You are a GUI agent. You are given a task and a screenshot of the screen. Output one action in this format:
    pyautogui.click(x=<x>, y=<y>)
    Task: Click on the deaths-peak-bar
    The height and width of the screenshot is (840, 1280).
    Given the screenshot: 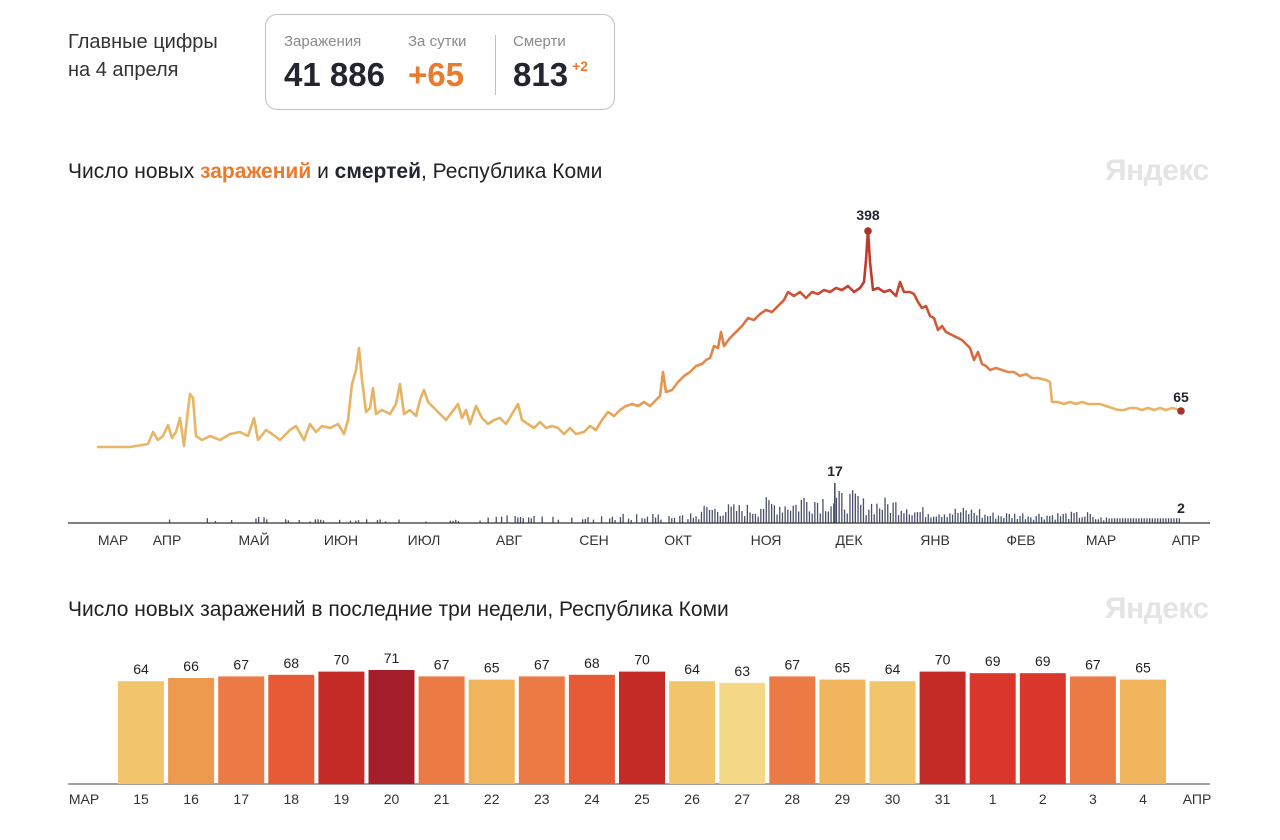 What is the action you would take?
    pyautogui.click(x=835, y=503)
    